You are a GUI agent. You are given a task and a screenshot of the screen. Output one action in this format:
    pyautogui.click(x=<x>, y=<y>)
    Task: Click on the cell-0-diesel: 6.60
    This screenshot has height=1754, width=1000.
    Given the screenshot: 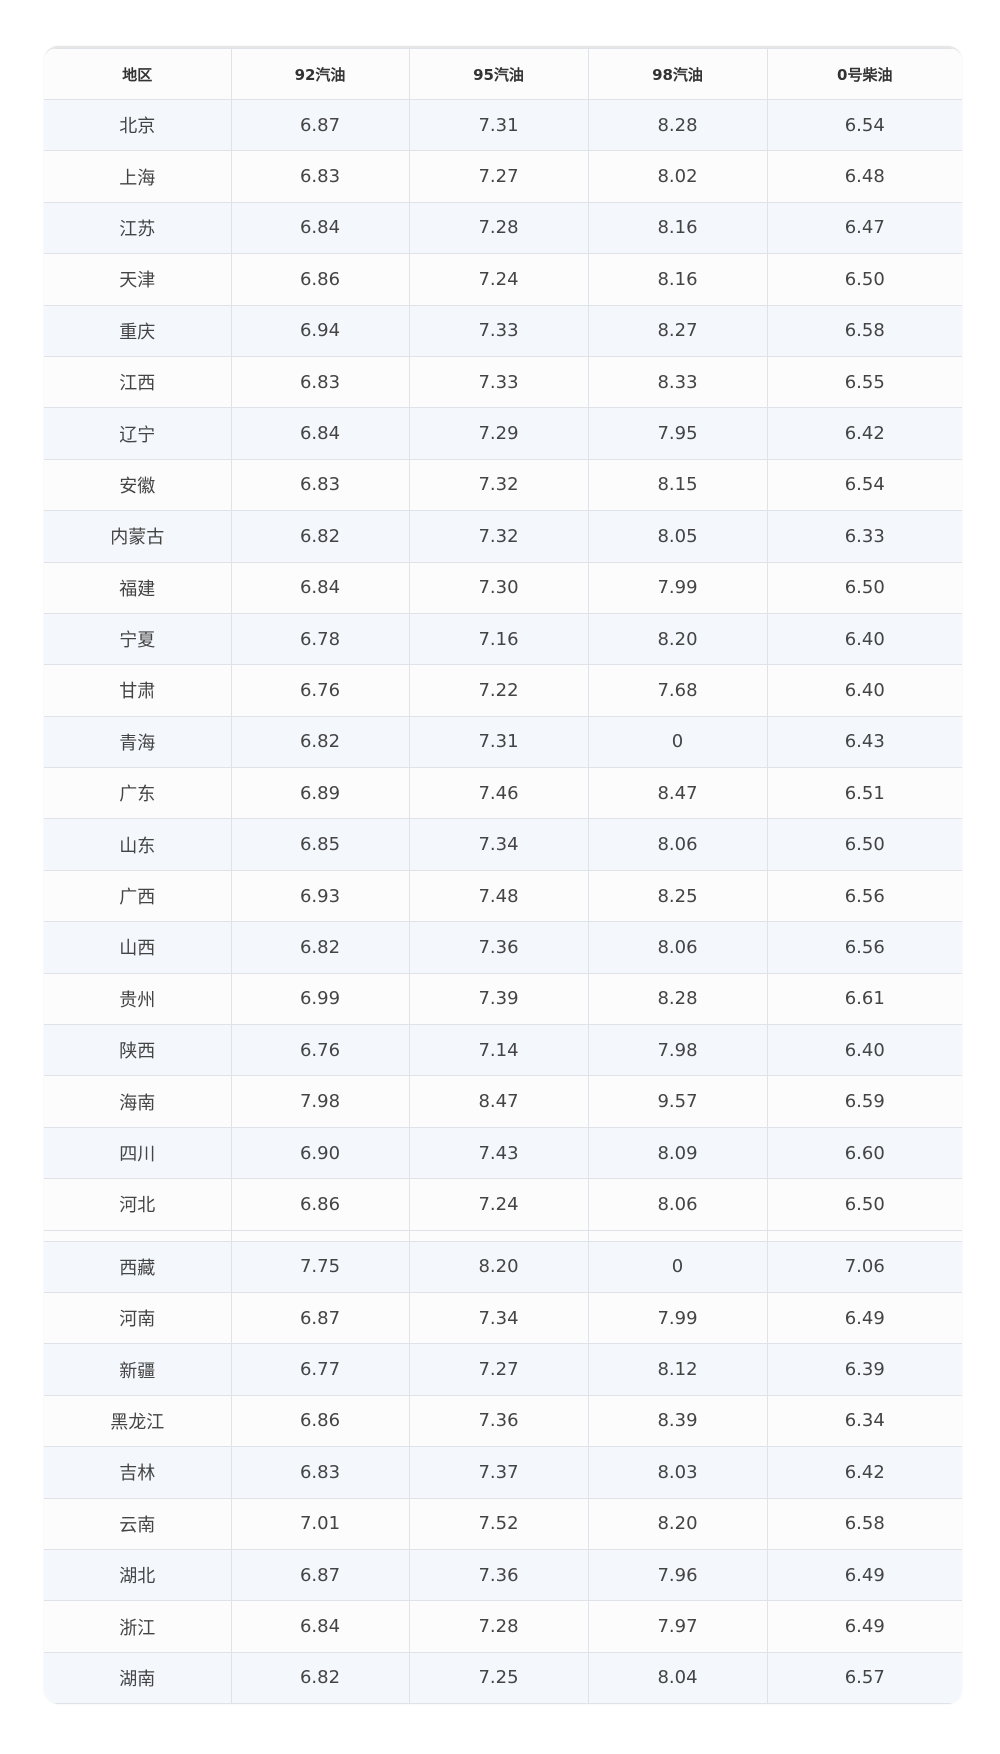 What is the action you would take?
    pyautogui.click(x=864, y=1153)
    